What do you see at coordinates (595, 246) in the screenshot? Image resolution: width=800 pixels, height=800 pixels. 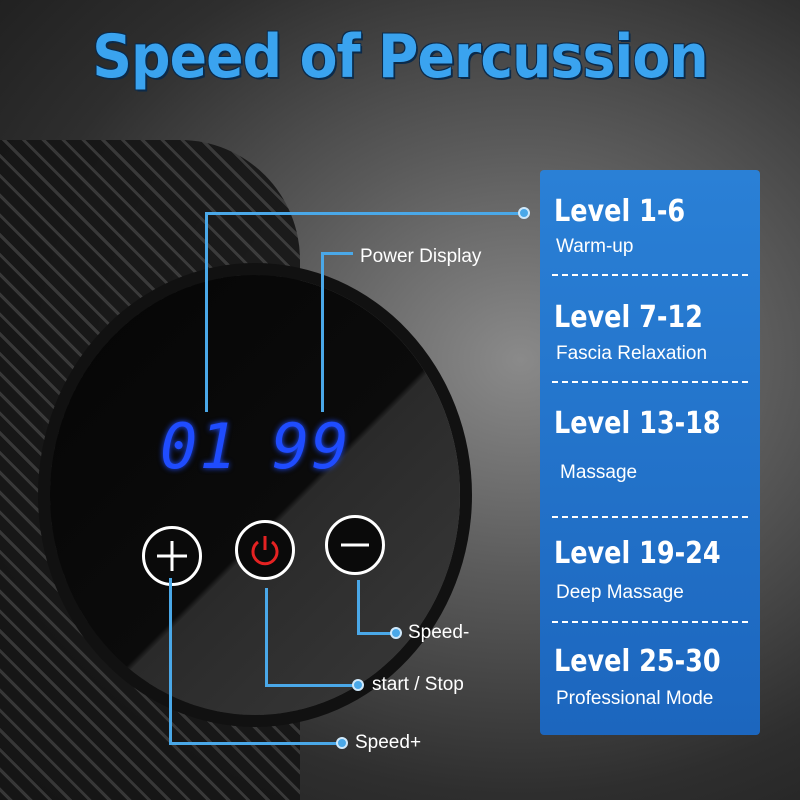 I see `level-mode: Warm-up` at bounding box center [595, 246].